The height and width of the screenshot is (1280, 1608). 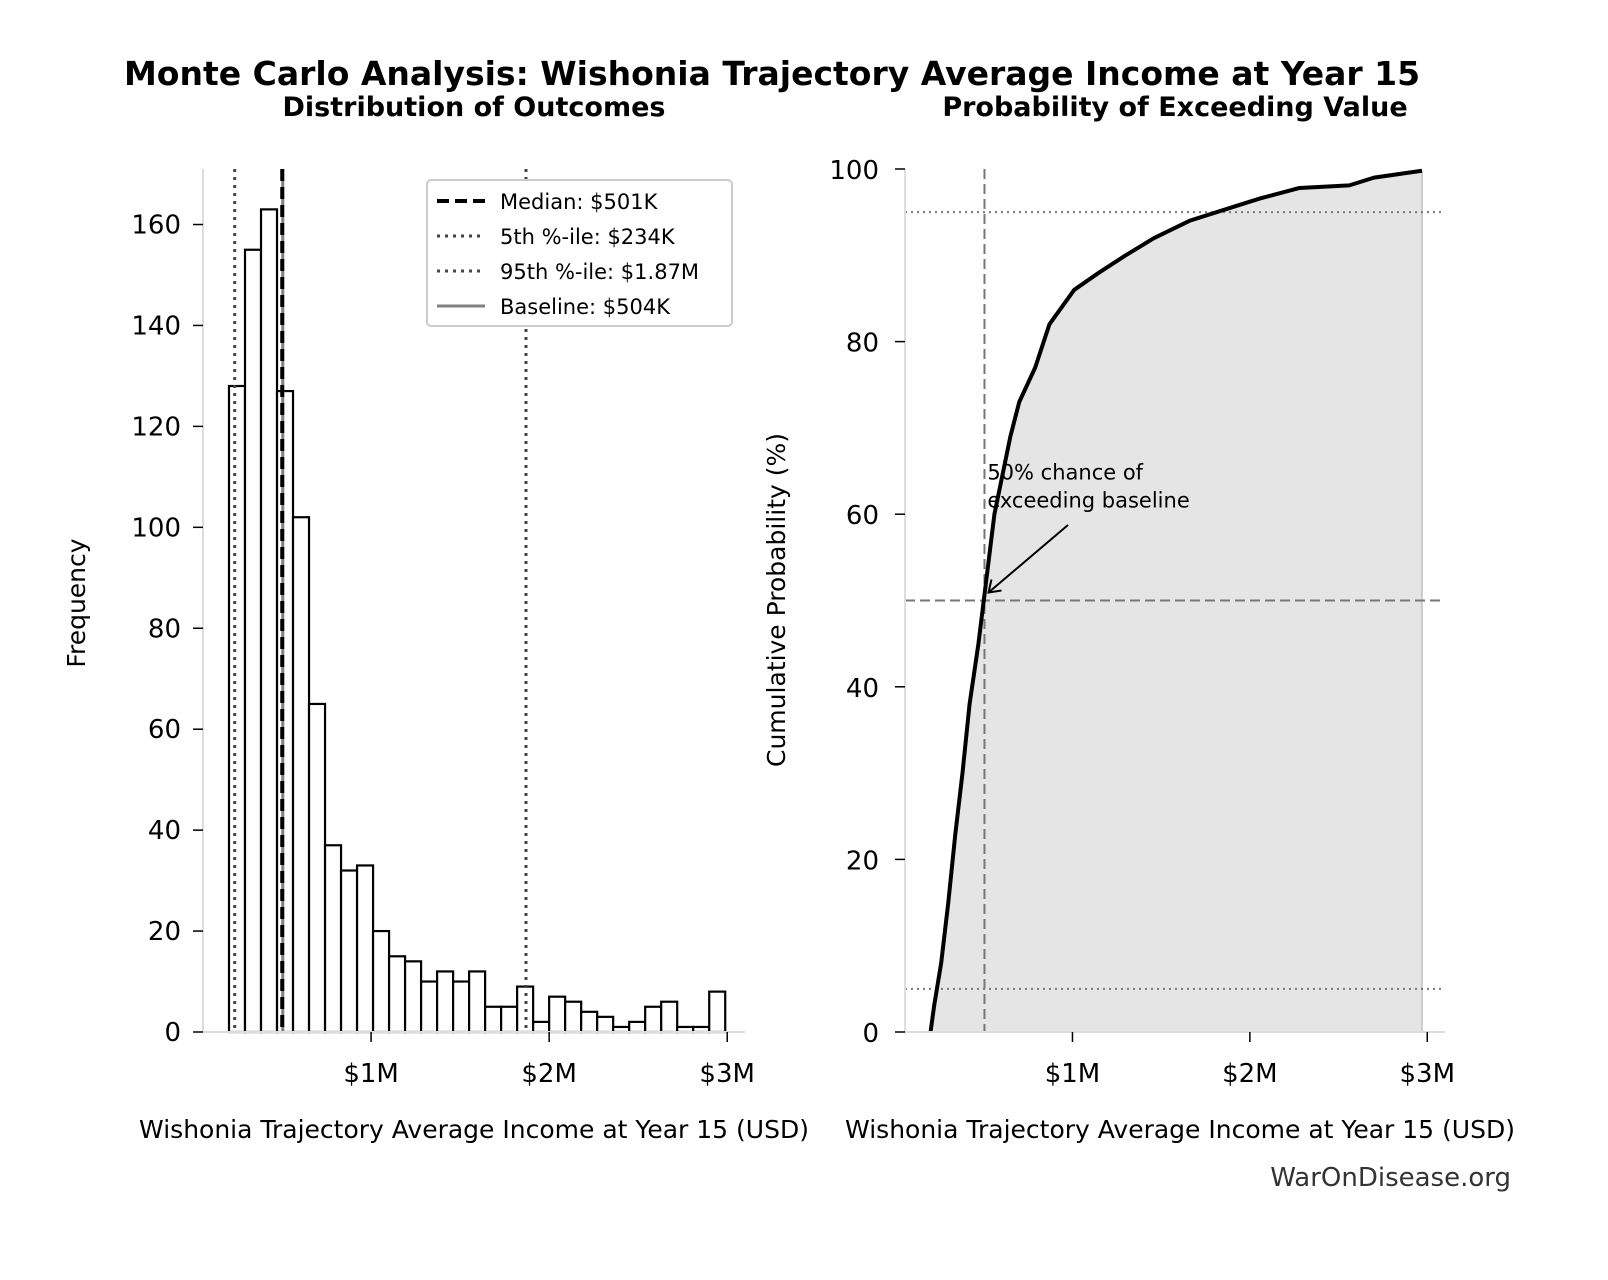 I want to click on legend-label: 95th %-ile: $1.87M, so click(x=599, y=272).